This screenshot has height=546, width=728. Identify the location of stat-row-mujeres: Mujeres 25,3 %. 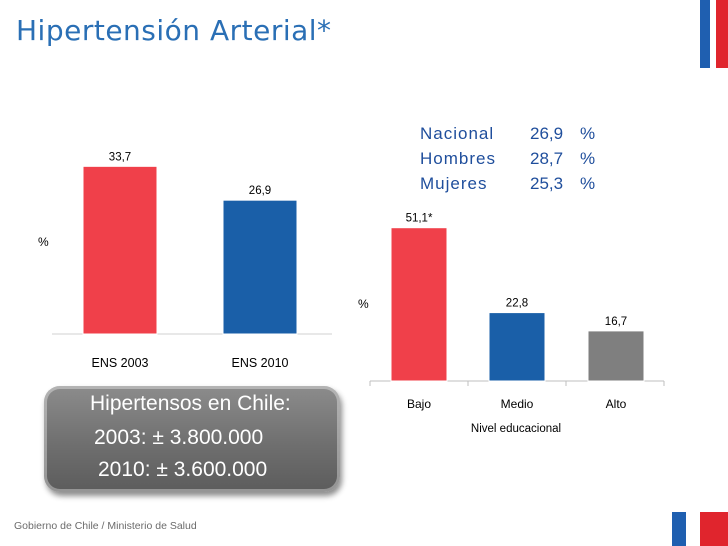
(520, 183).